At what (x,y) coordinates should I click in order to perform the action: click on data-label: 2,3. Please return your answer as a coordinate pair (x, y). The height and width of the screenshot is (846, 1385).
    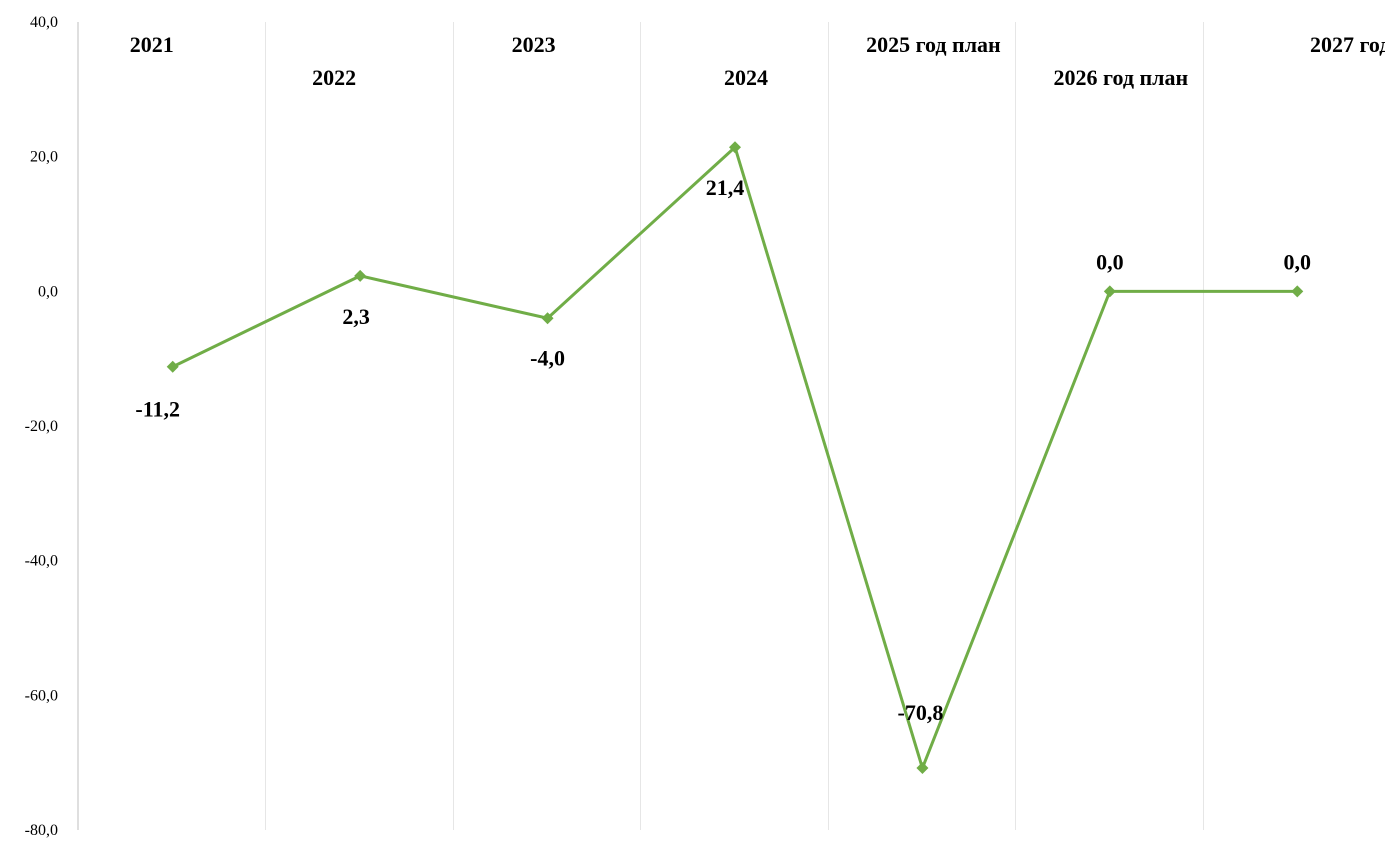
    Looking at the image, I should click on (356, 316).